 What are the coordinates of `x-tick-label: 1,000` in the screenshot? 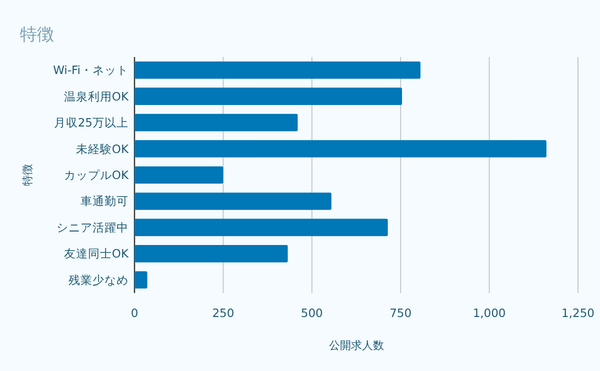 It's located at (489, 313).